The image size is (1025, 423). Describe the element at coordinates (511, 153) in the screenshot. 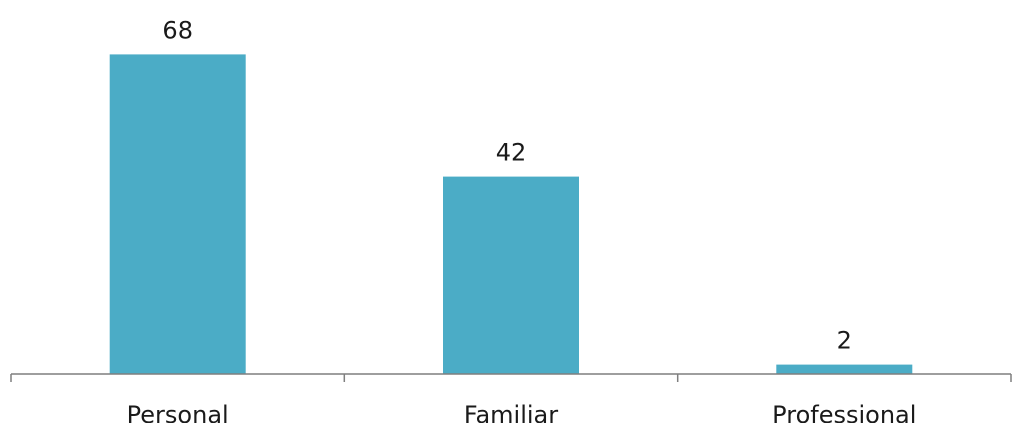

I see `data-label-familiar: 42` at that location.